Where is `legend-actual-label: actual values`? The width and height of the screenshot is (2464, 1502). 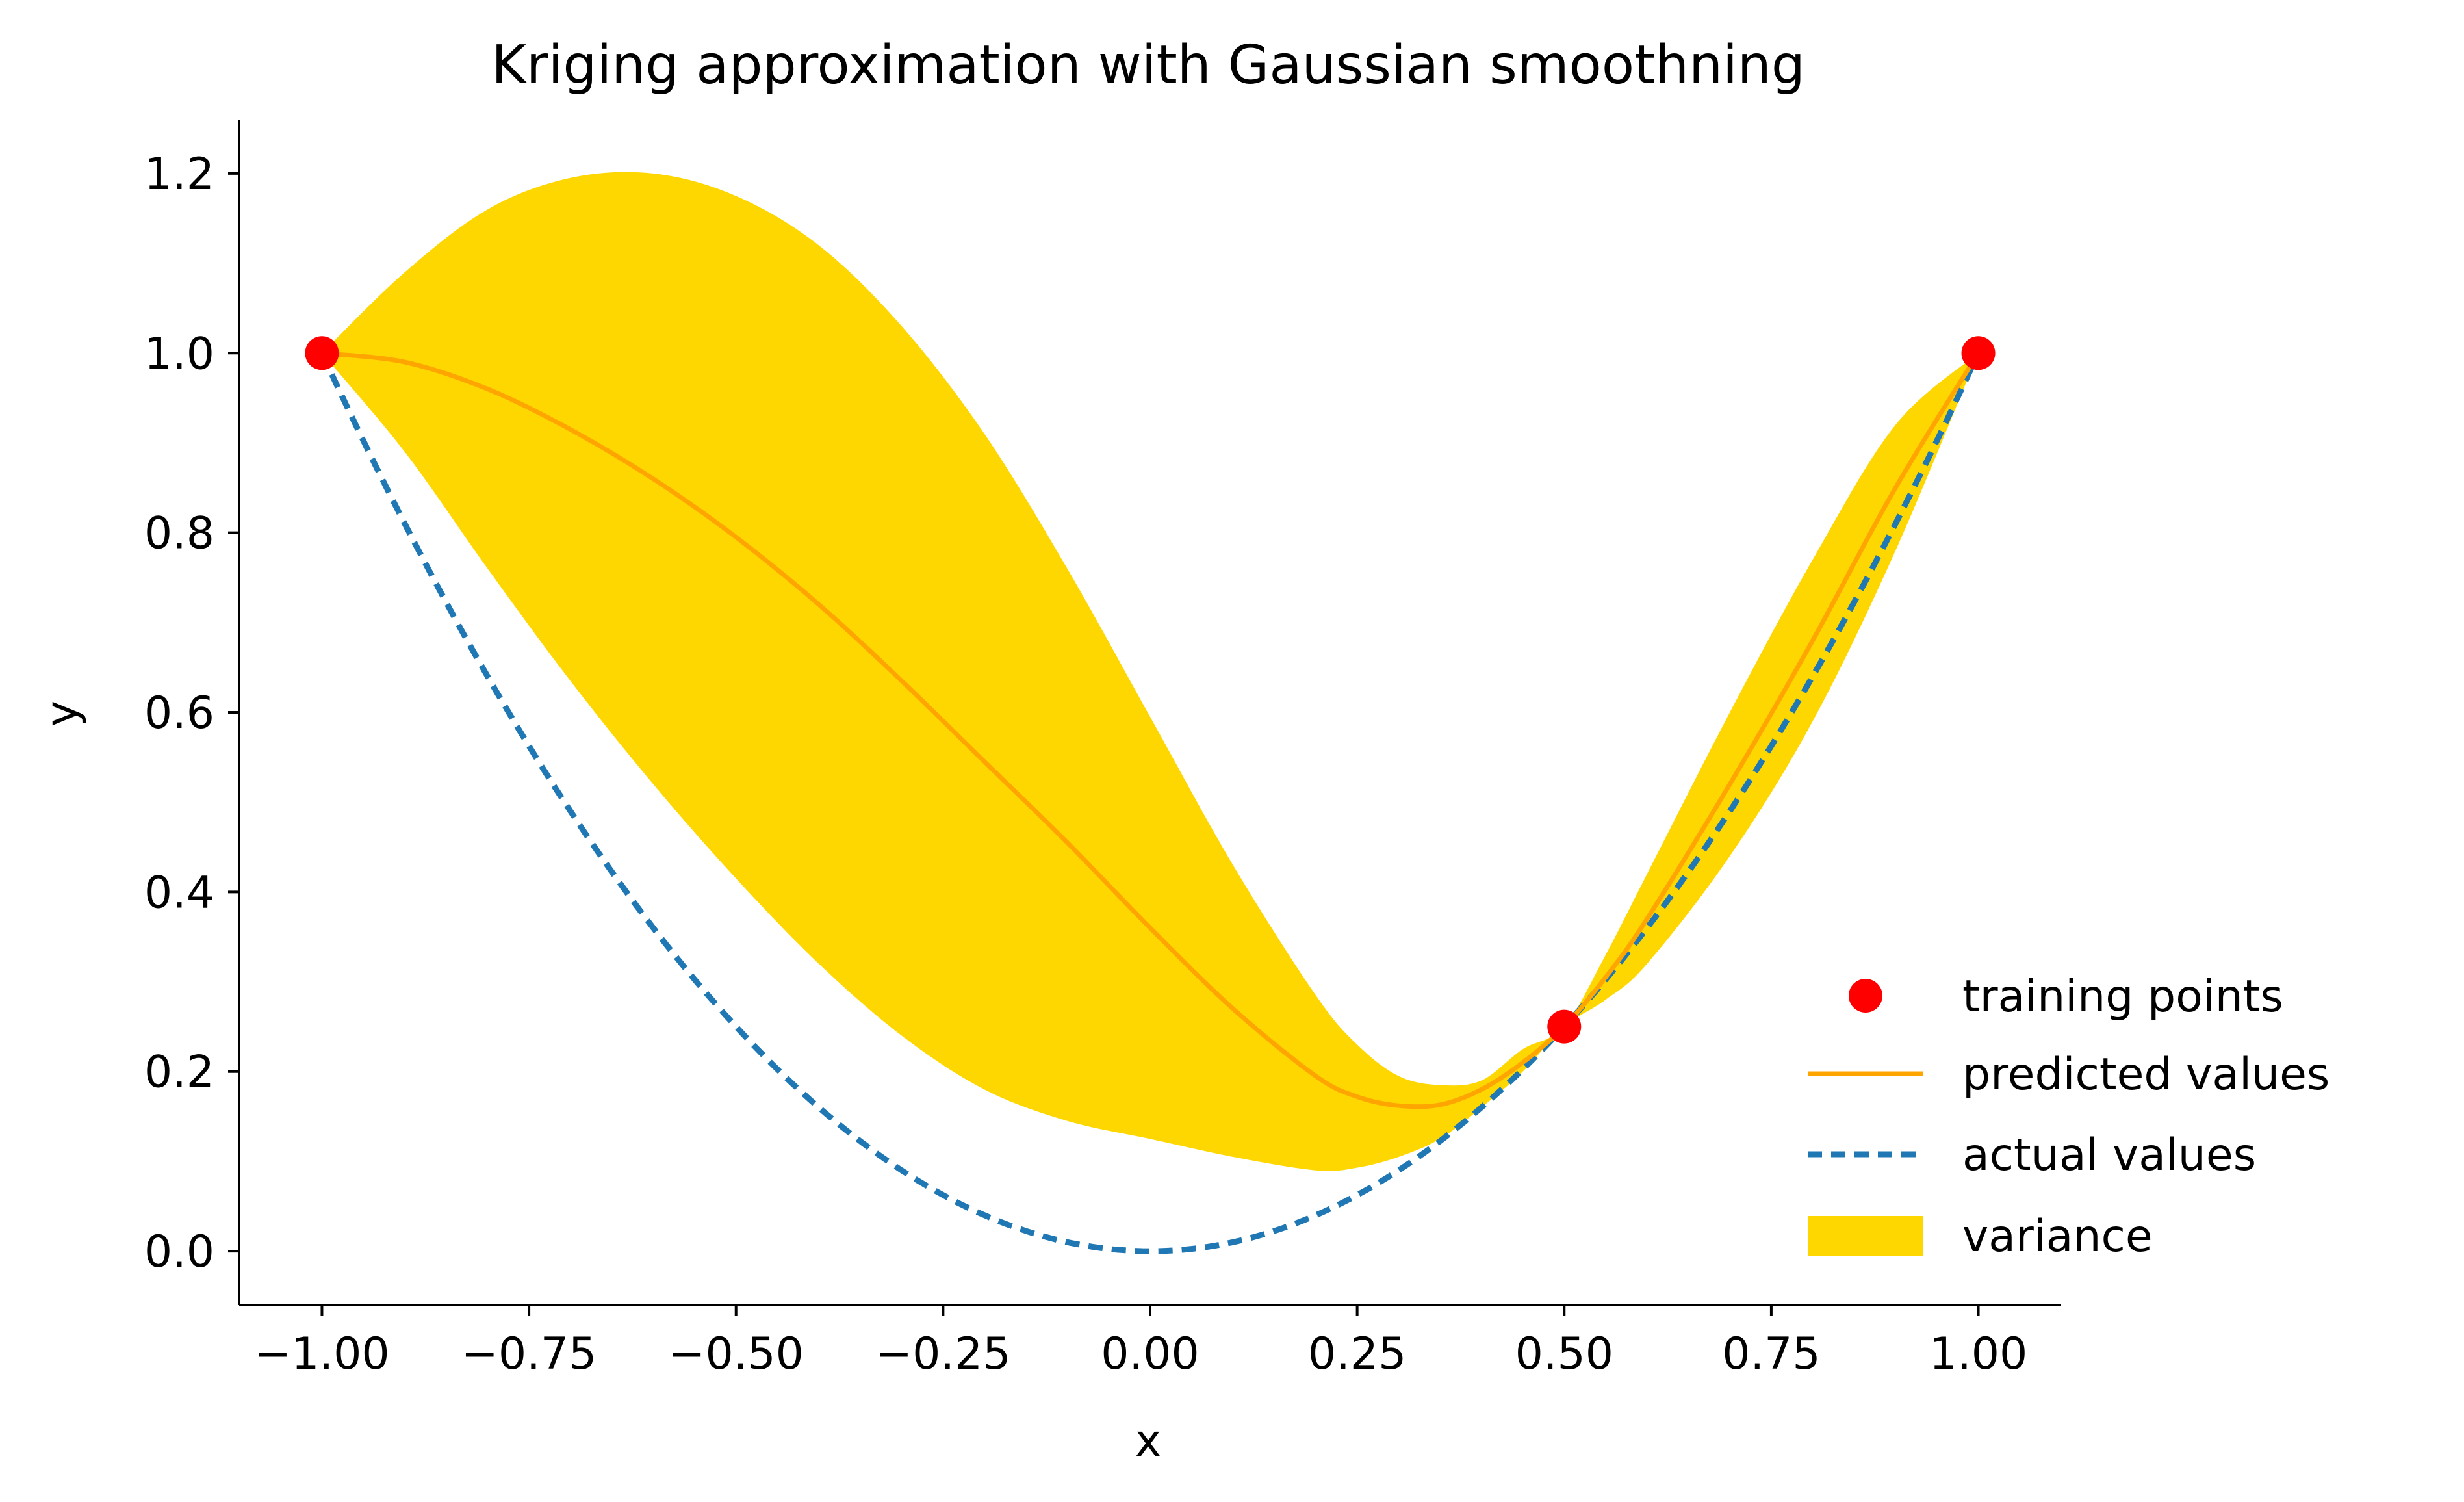 legend-actual-label: actual values is located at coordinates (2109, 1155).